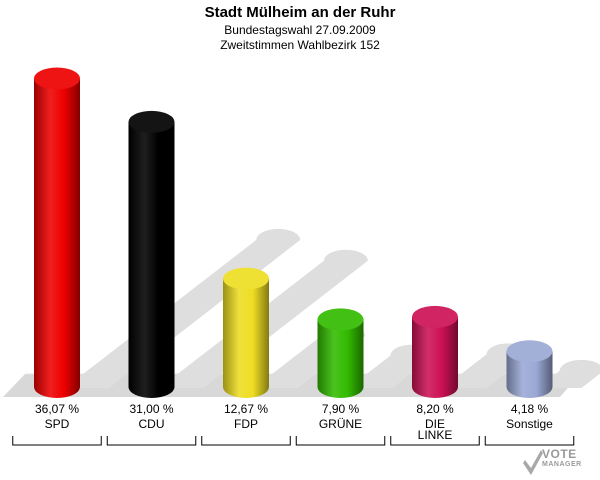 The height and width of the screenshot is (480, 600). Describe the element at coordinates (246, 278) in the screenshot. I see `bar-top-fdp` at that location.